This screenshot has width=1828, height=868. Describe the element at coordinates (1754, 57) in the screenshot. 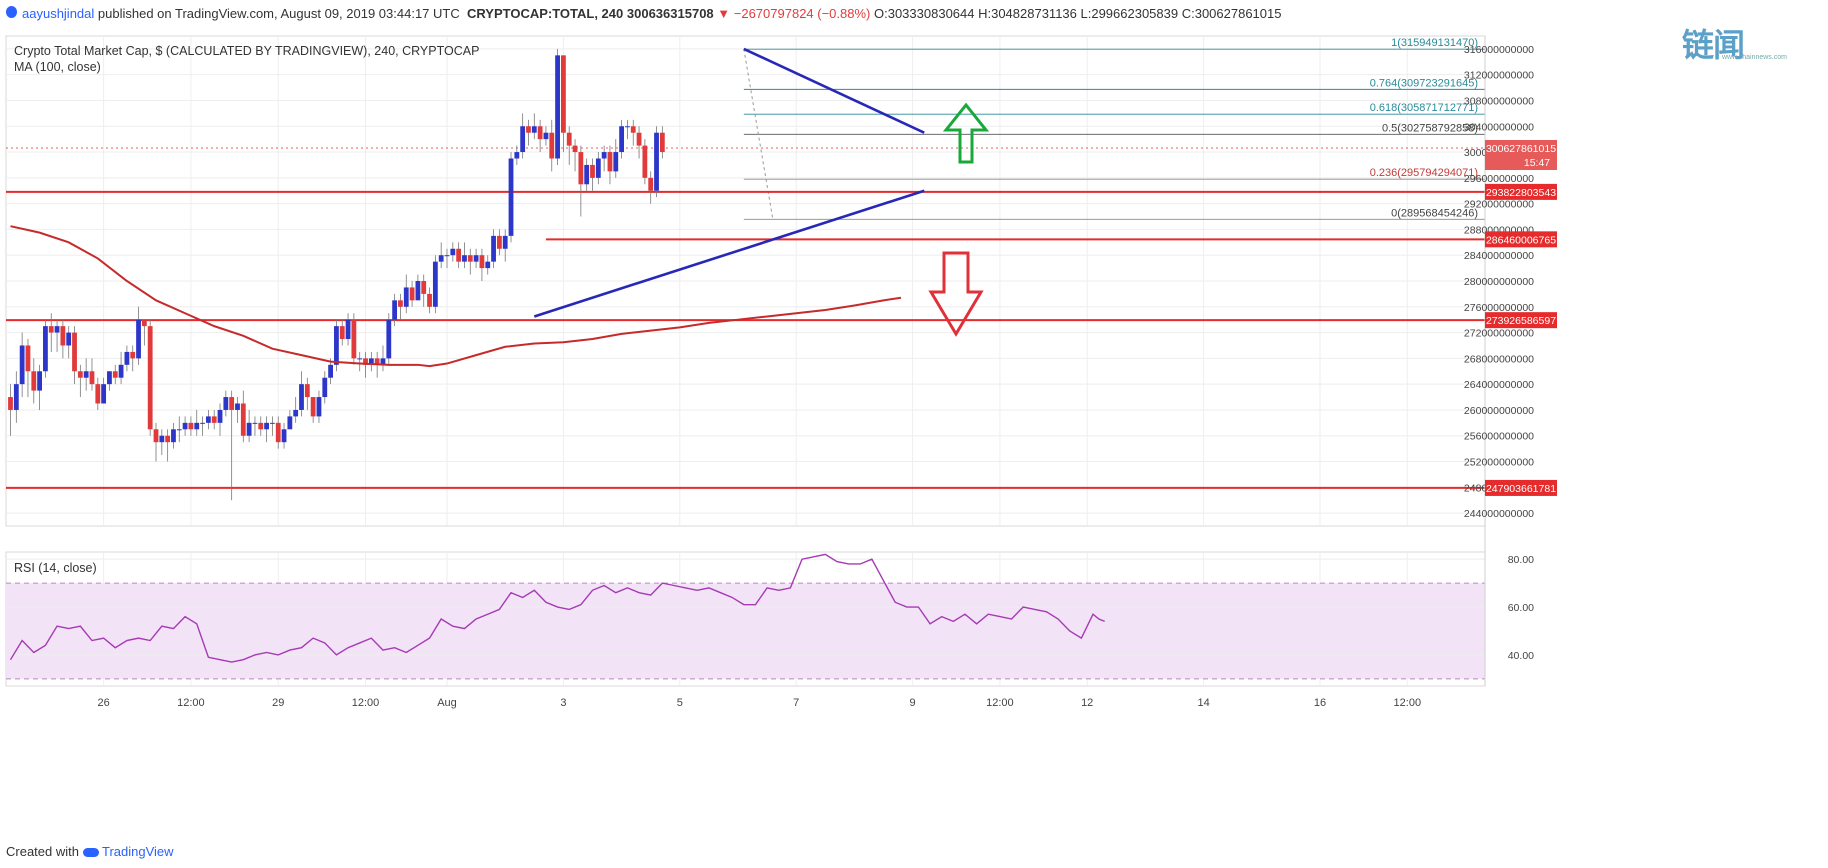

I see `watermark-subtext: www.chainnews.com` at that location.